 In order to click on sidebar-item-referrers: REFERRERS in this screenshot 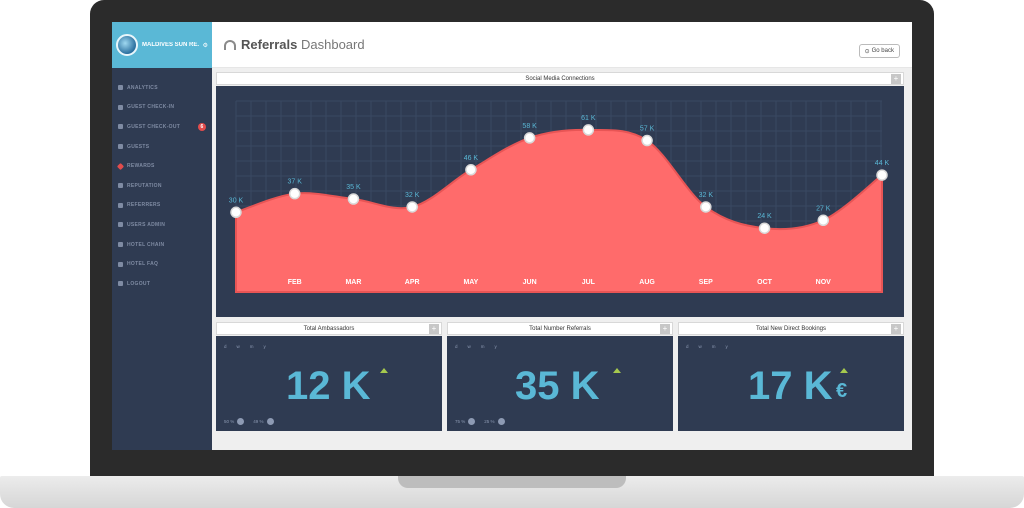, I will do `click(162, 206)`.